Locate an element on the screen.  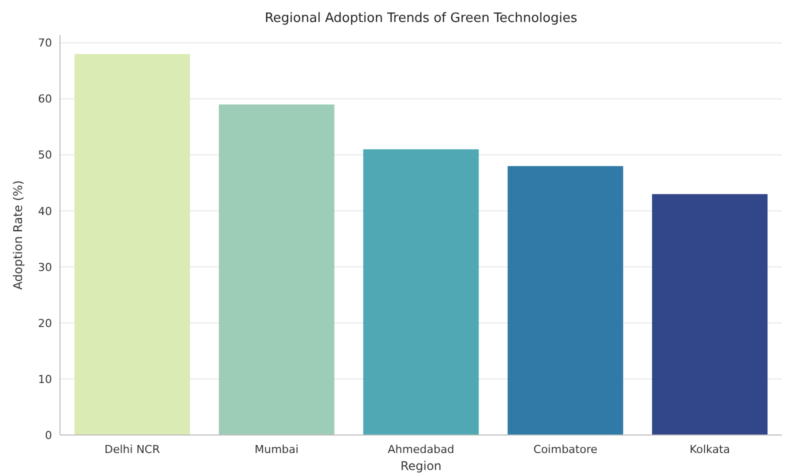
y-axis-title: Adoption Rate (%) is located at coordinates (18, 235).